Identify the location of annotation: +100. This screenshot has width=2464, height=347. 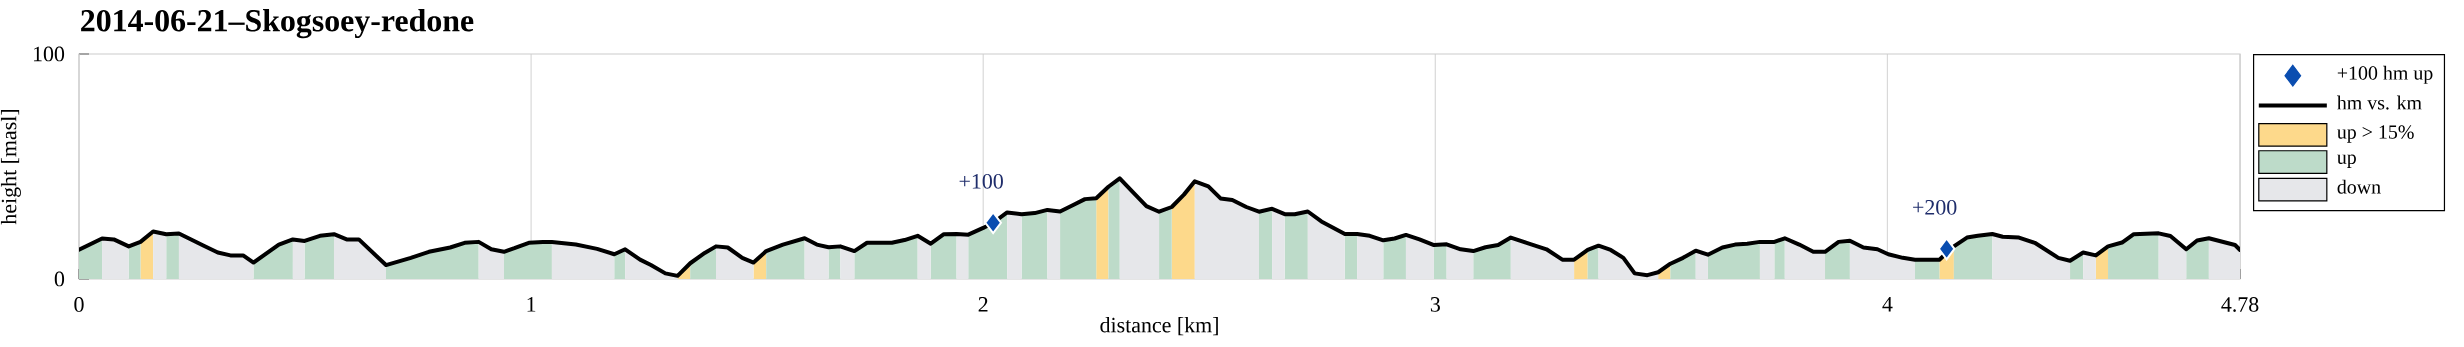
(981, 181).